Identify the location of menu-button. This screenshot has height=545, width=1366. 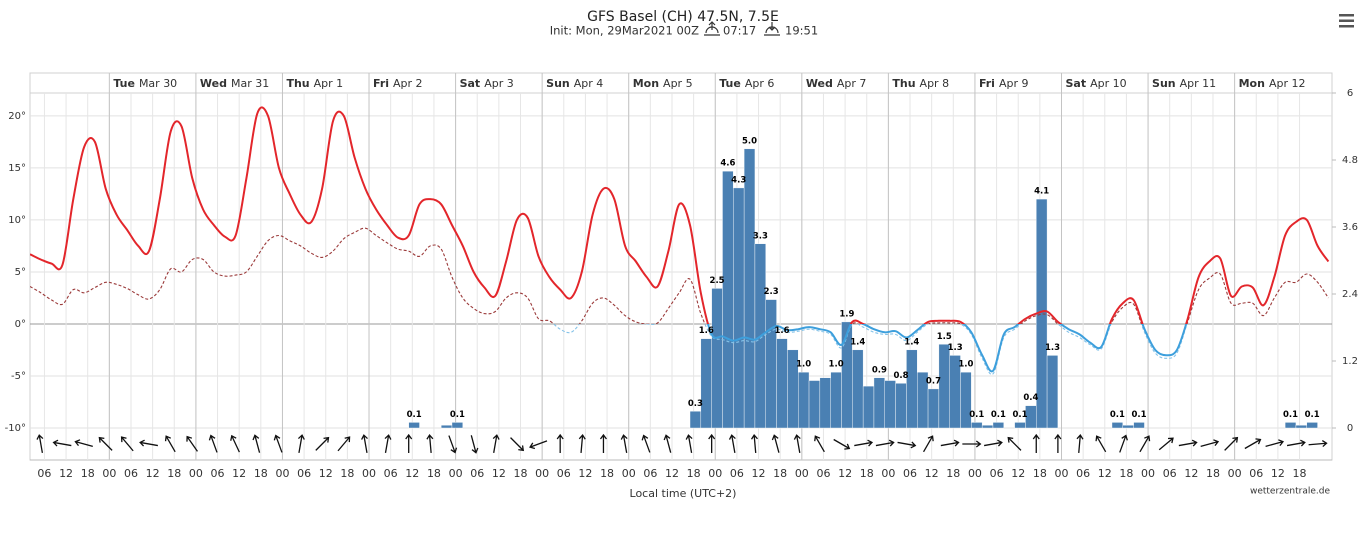
(1346, 21).